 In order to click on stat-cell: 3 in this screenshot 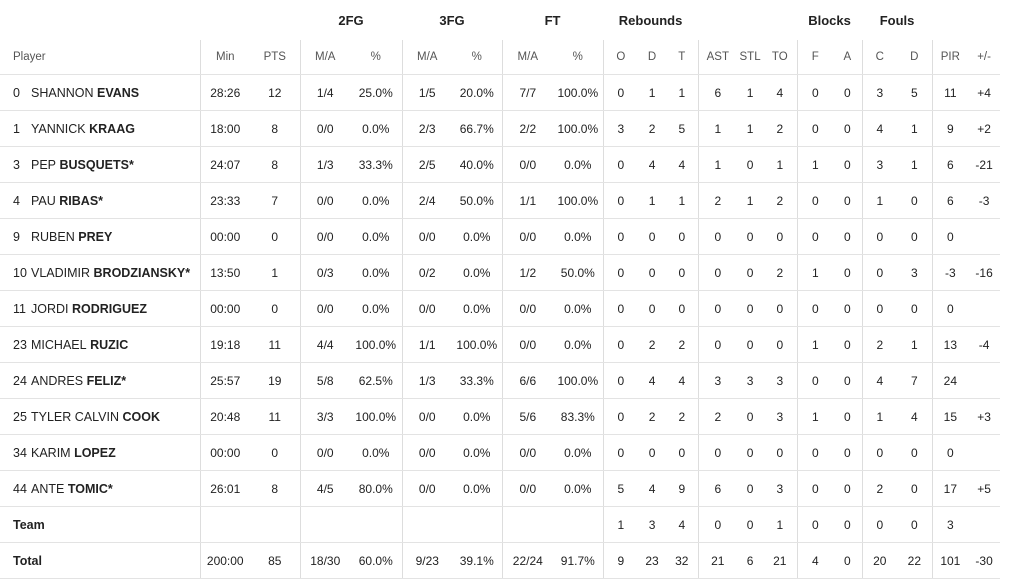, I will do `click(780, 416)`.